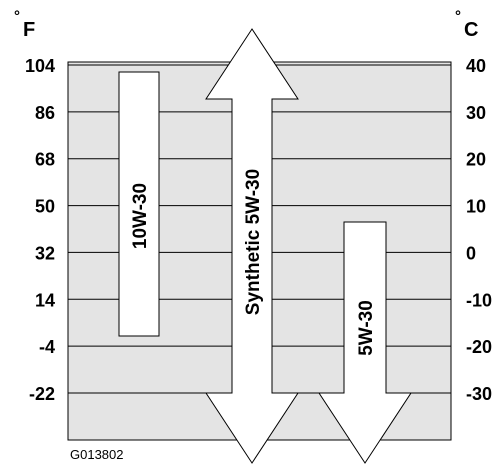 The width and height of the screenshot is (503, 465). What do you see at coordinates (45, 300) in the screenshot?
I see `fahrenheit-tick-label: 14` at bounding box center [45, 300].